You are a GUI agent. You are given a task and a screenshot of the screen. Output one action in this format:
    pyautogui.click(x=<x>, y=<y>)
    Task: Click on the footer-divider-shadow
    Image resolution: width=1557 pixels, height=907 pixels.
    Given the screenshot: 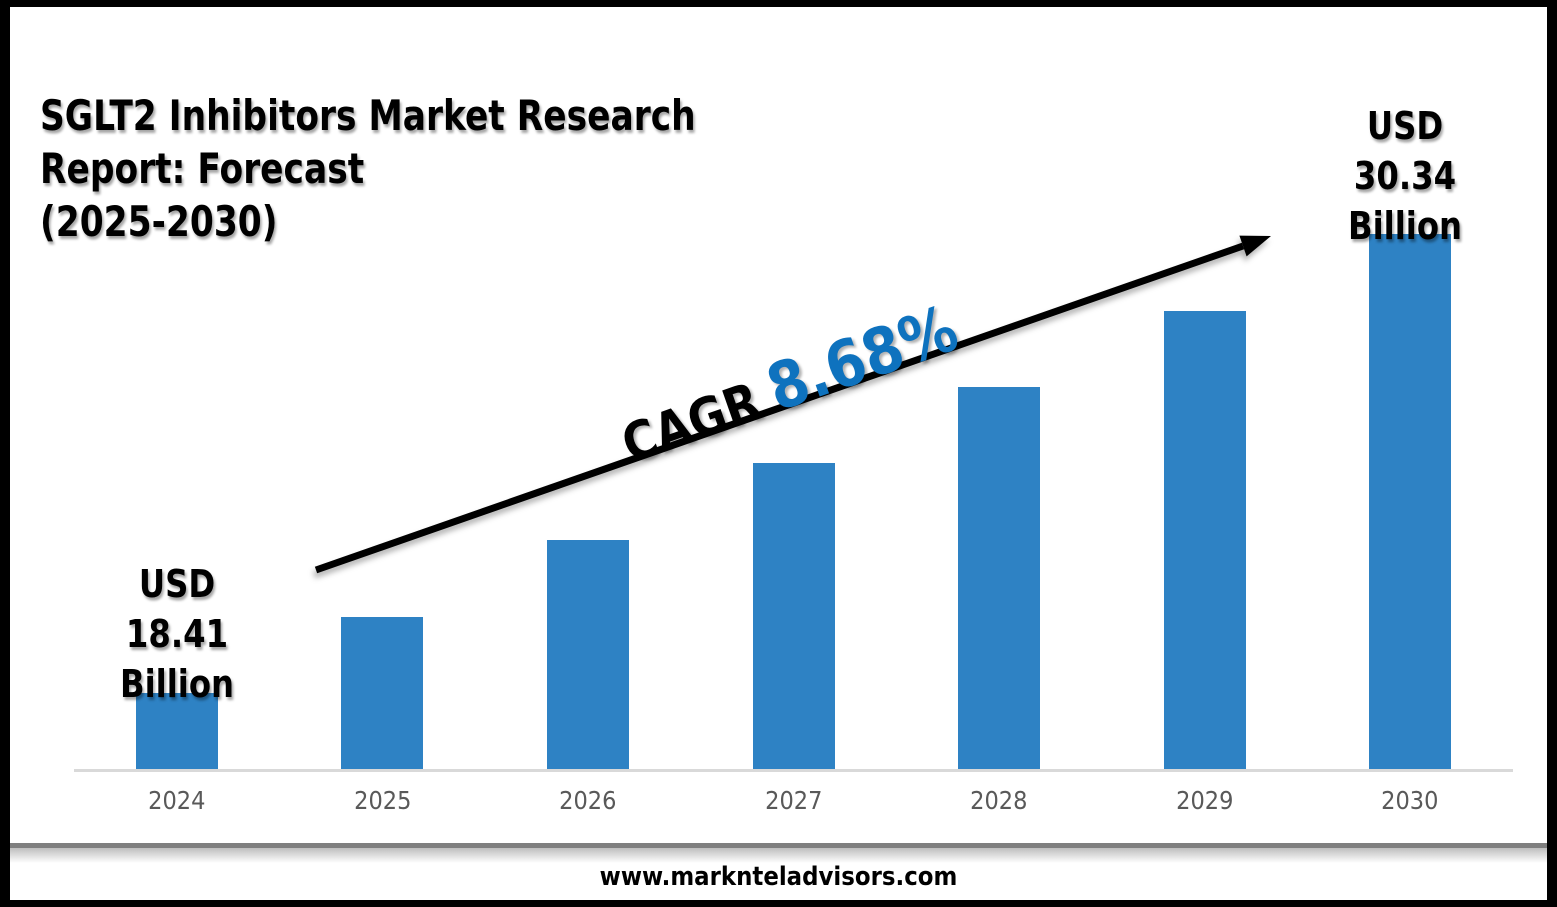 What is the action you would take?
    pyautogui.click(x=778, y=855)
    